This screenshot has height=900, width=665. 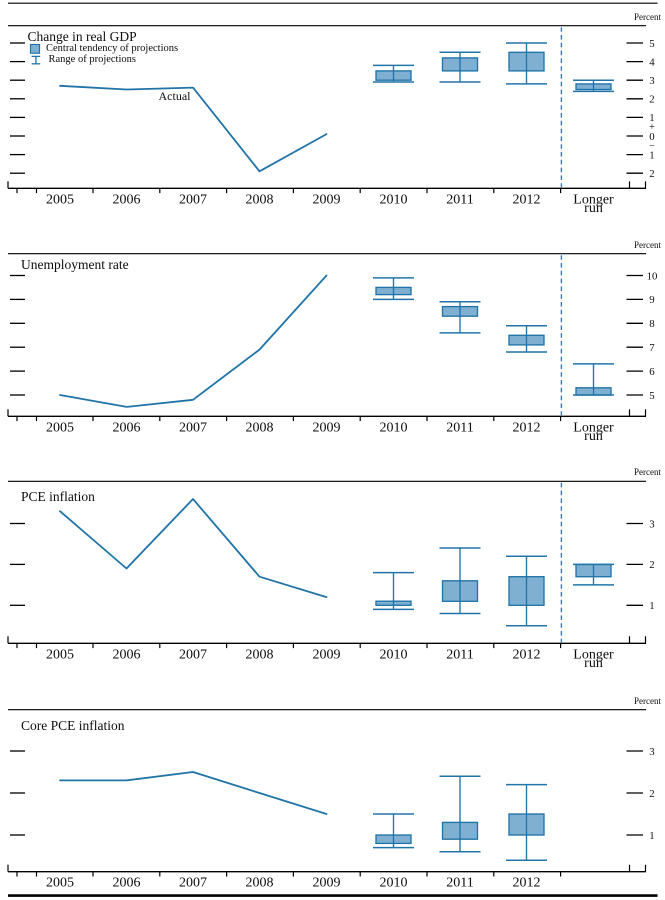 I want to click on actual-line-core-pce-inflation, so click(x=193, y=793).